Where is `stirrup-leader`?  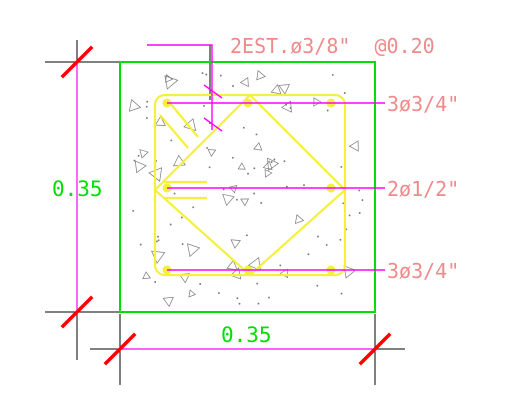
stirrup-leader is located at coordinates (180, 87).